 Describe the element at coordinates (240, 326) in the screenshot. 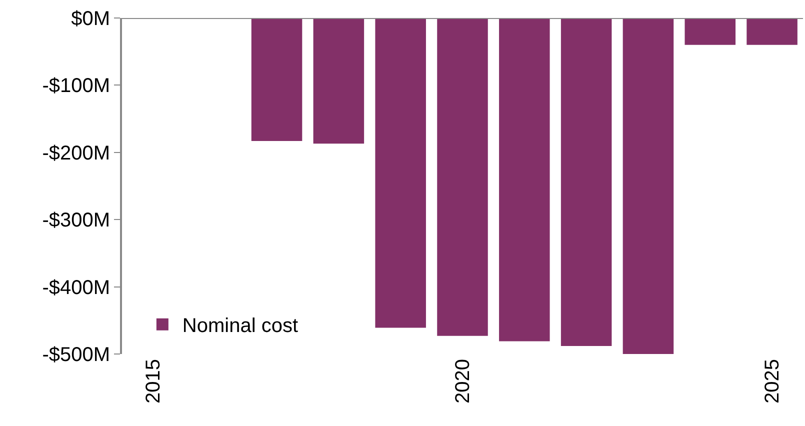

I see `legend-label: Nominal cost` at that location.